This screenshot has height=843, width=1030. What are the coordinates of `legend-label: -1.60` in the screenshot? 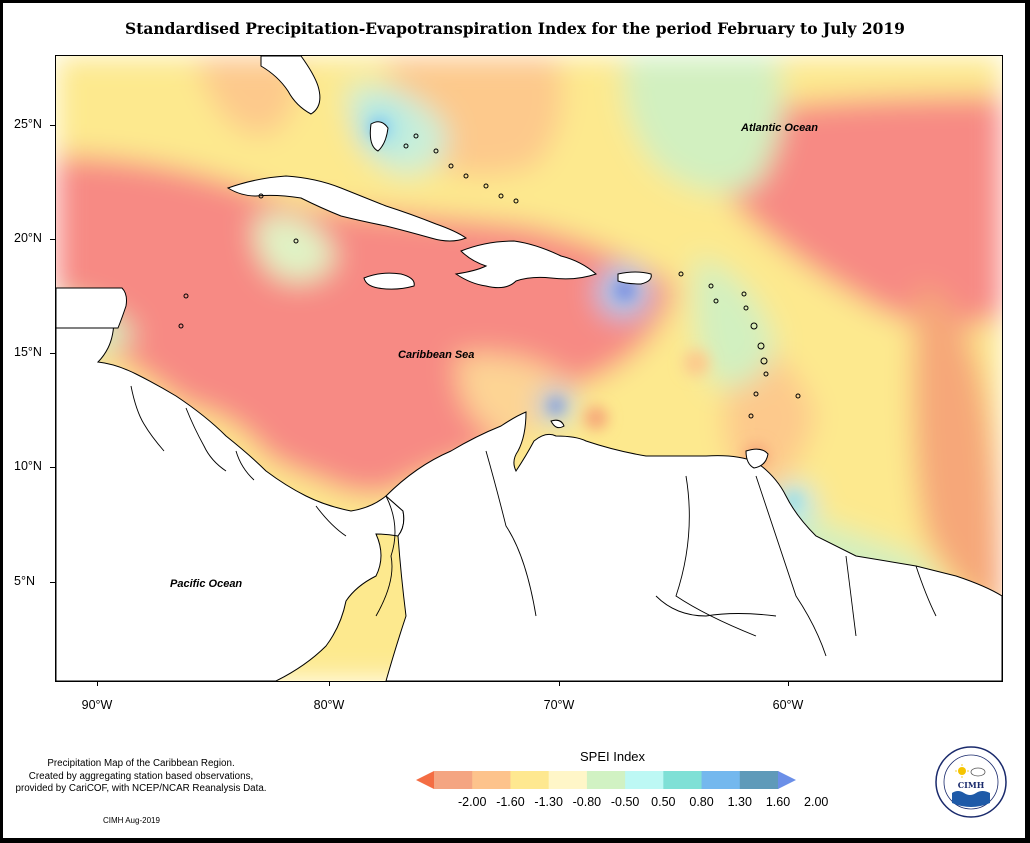 It's located at (510, 802).